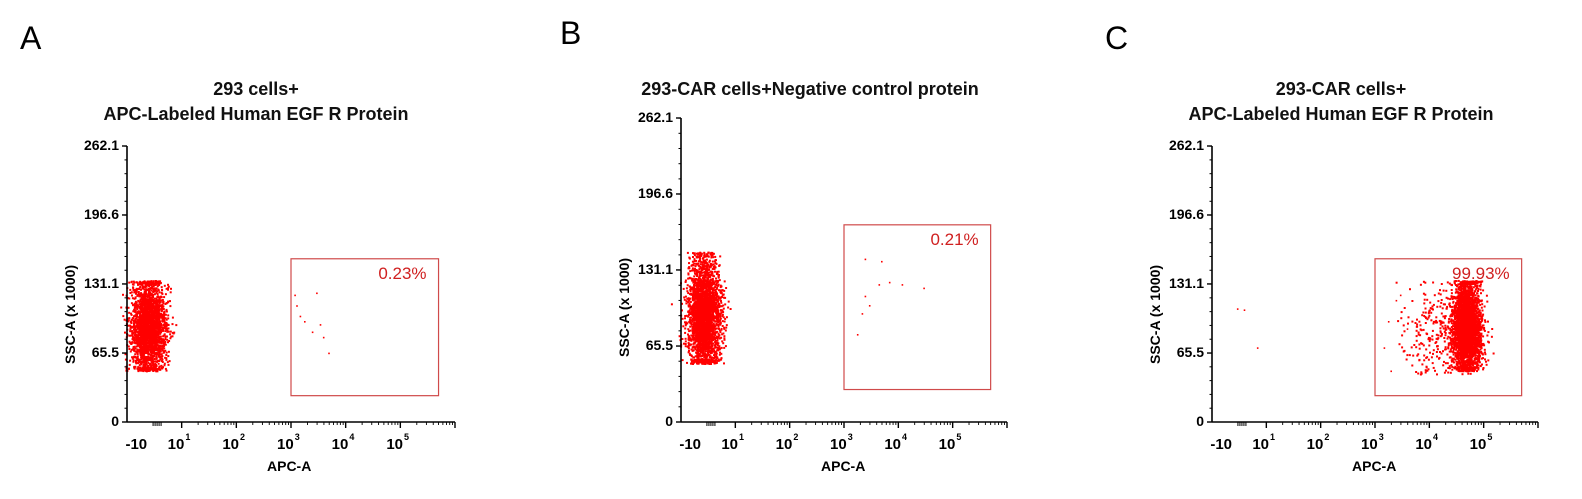  Describe the element at coordinates (402, 273) in the screenshot. I see `gate-percentage: 0.23%` at that location.